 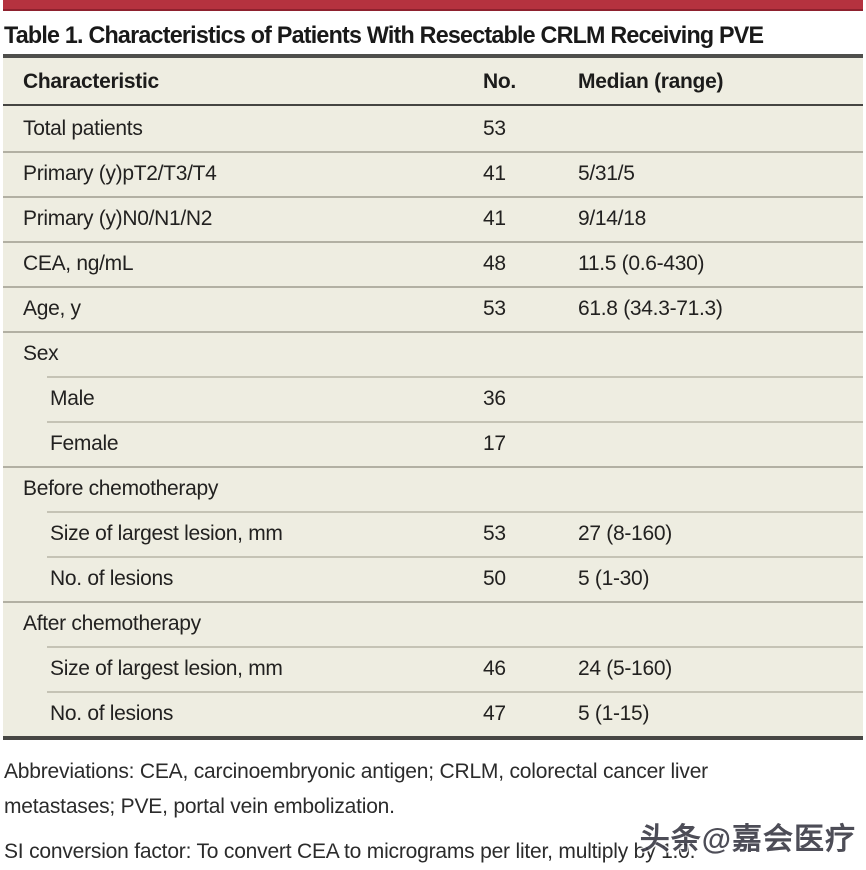 I want to click on table-row: Total patients 53, so click(x=433, y=128).